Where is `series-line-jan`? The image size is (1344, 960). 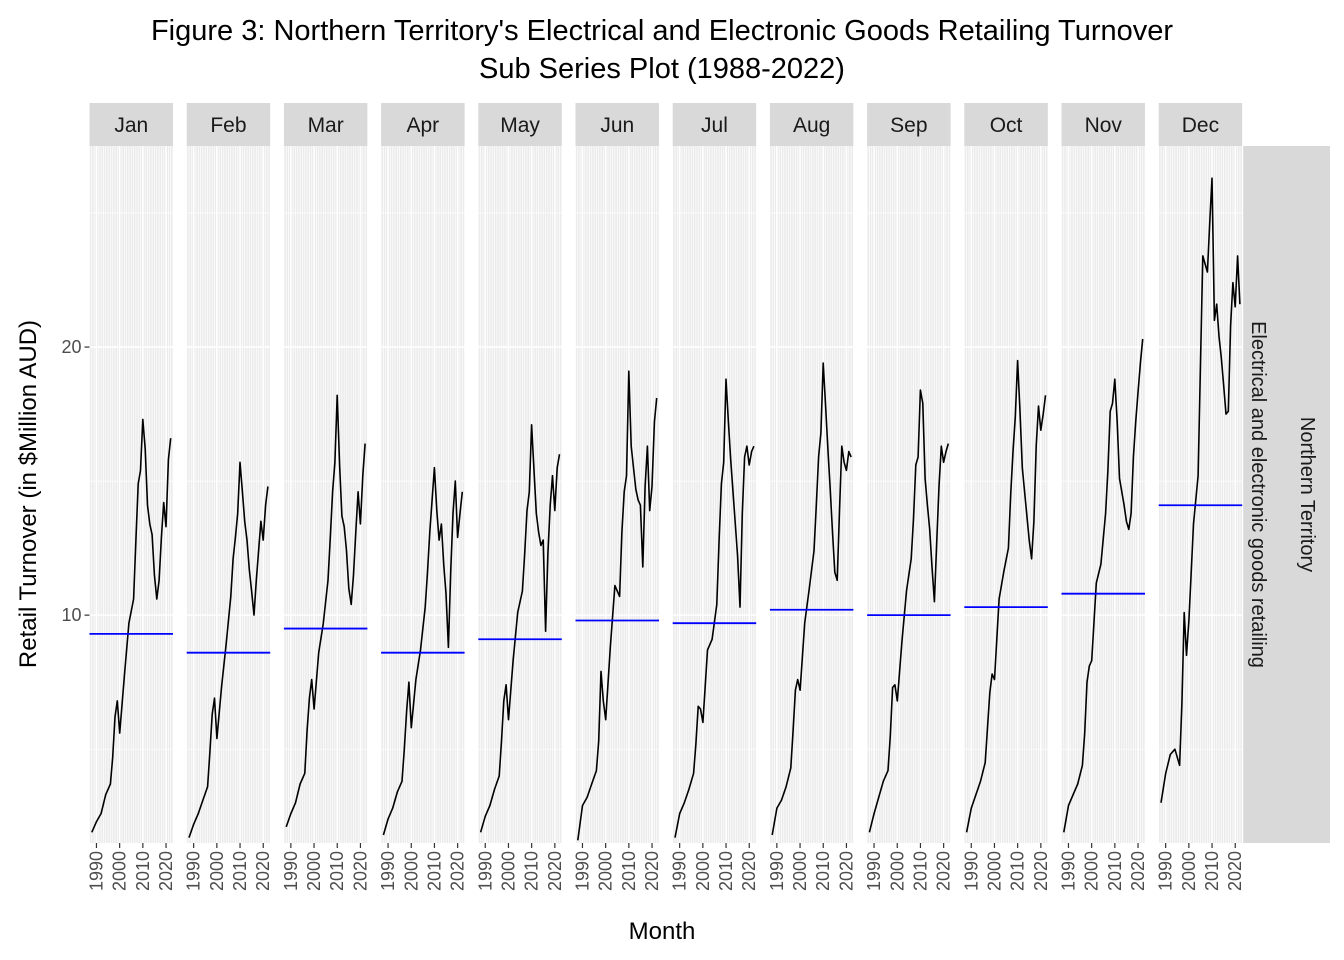
series-line-jan is located at coordinates (131, 625).